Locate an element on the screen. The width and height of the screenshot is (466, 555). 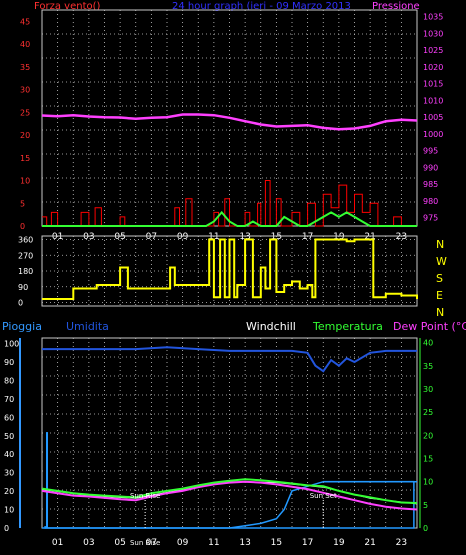
humidity-tick-label: 0 is located at coordinates (6, 528).